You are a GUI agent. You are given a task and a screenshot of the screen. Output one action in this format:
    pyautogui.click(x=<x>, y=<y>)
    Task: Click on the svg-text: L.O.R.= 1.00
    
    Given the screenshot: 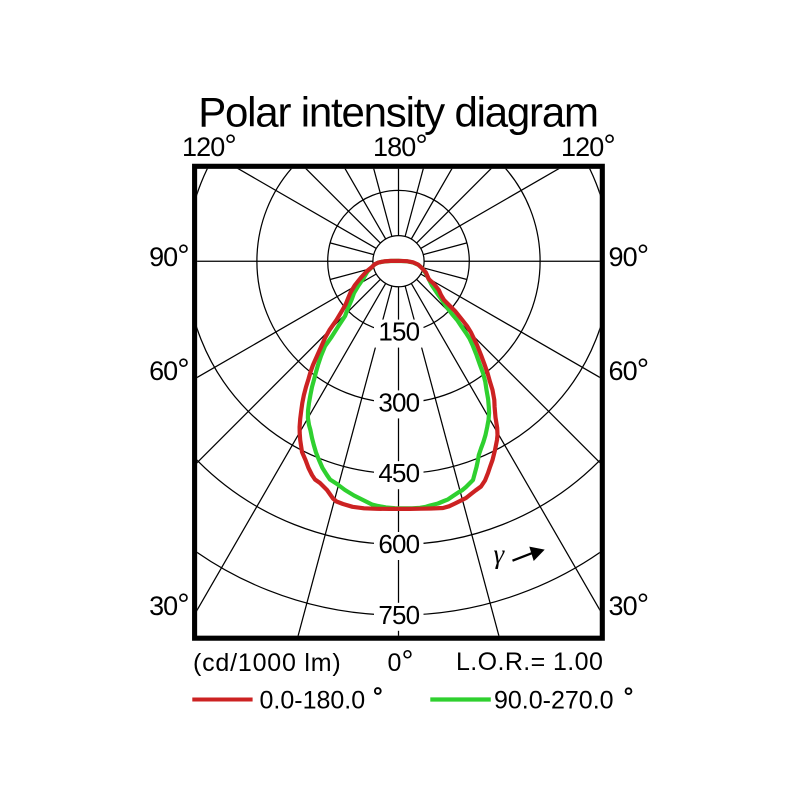 What is the action you would take?
    pyautogui.click(x=529, y=662)
    